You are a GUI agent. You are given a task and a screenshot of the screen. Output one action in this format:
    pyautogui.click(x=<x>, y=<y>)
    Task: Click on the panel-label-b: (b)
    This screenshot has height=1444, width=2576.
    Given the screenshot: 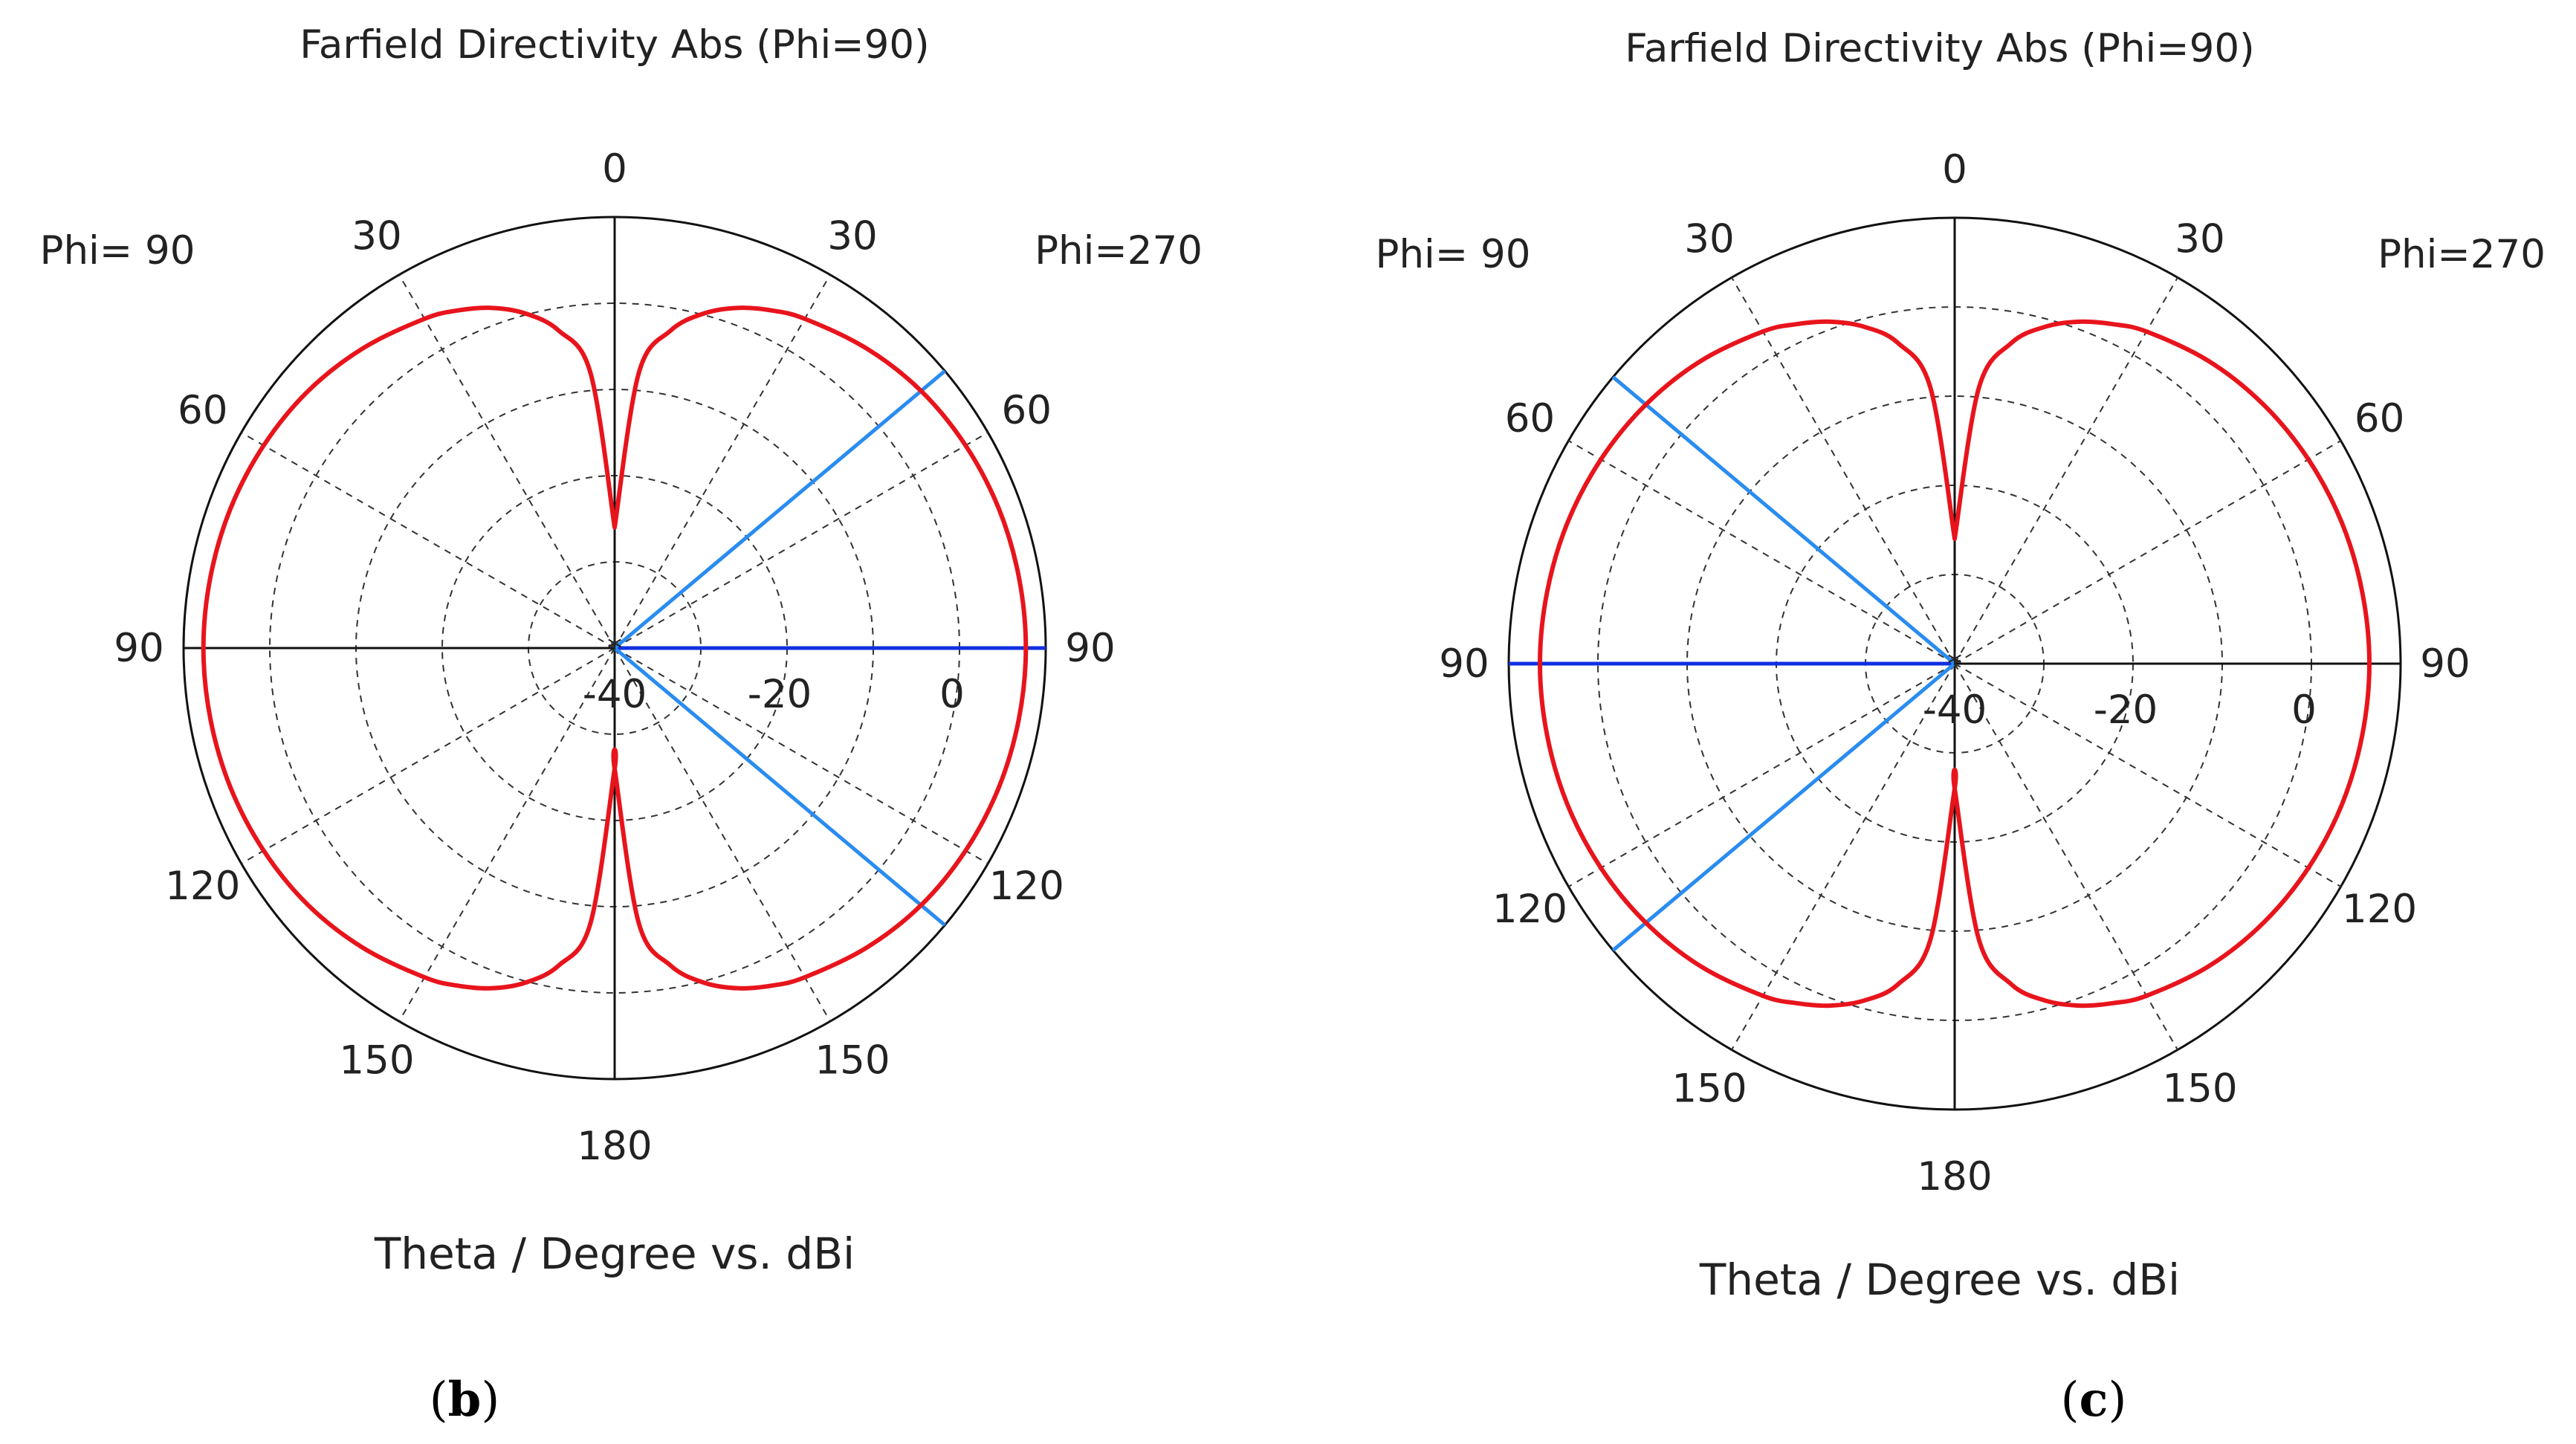 What is the action you would take?
    pyautogui.click(x=465, y=1400)
    